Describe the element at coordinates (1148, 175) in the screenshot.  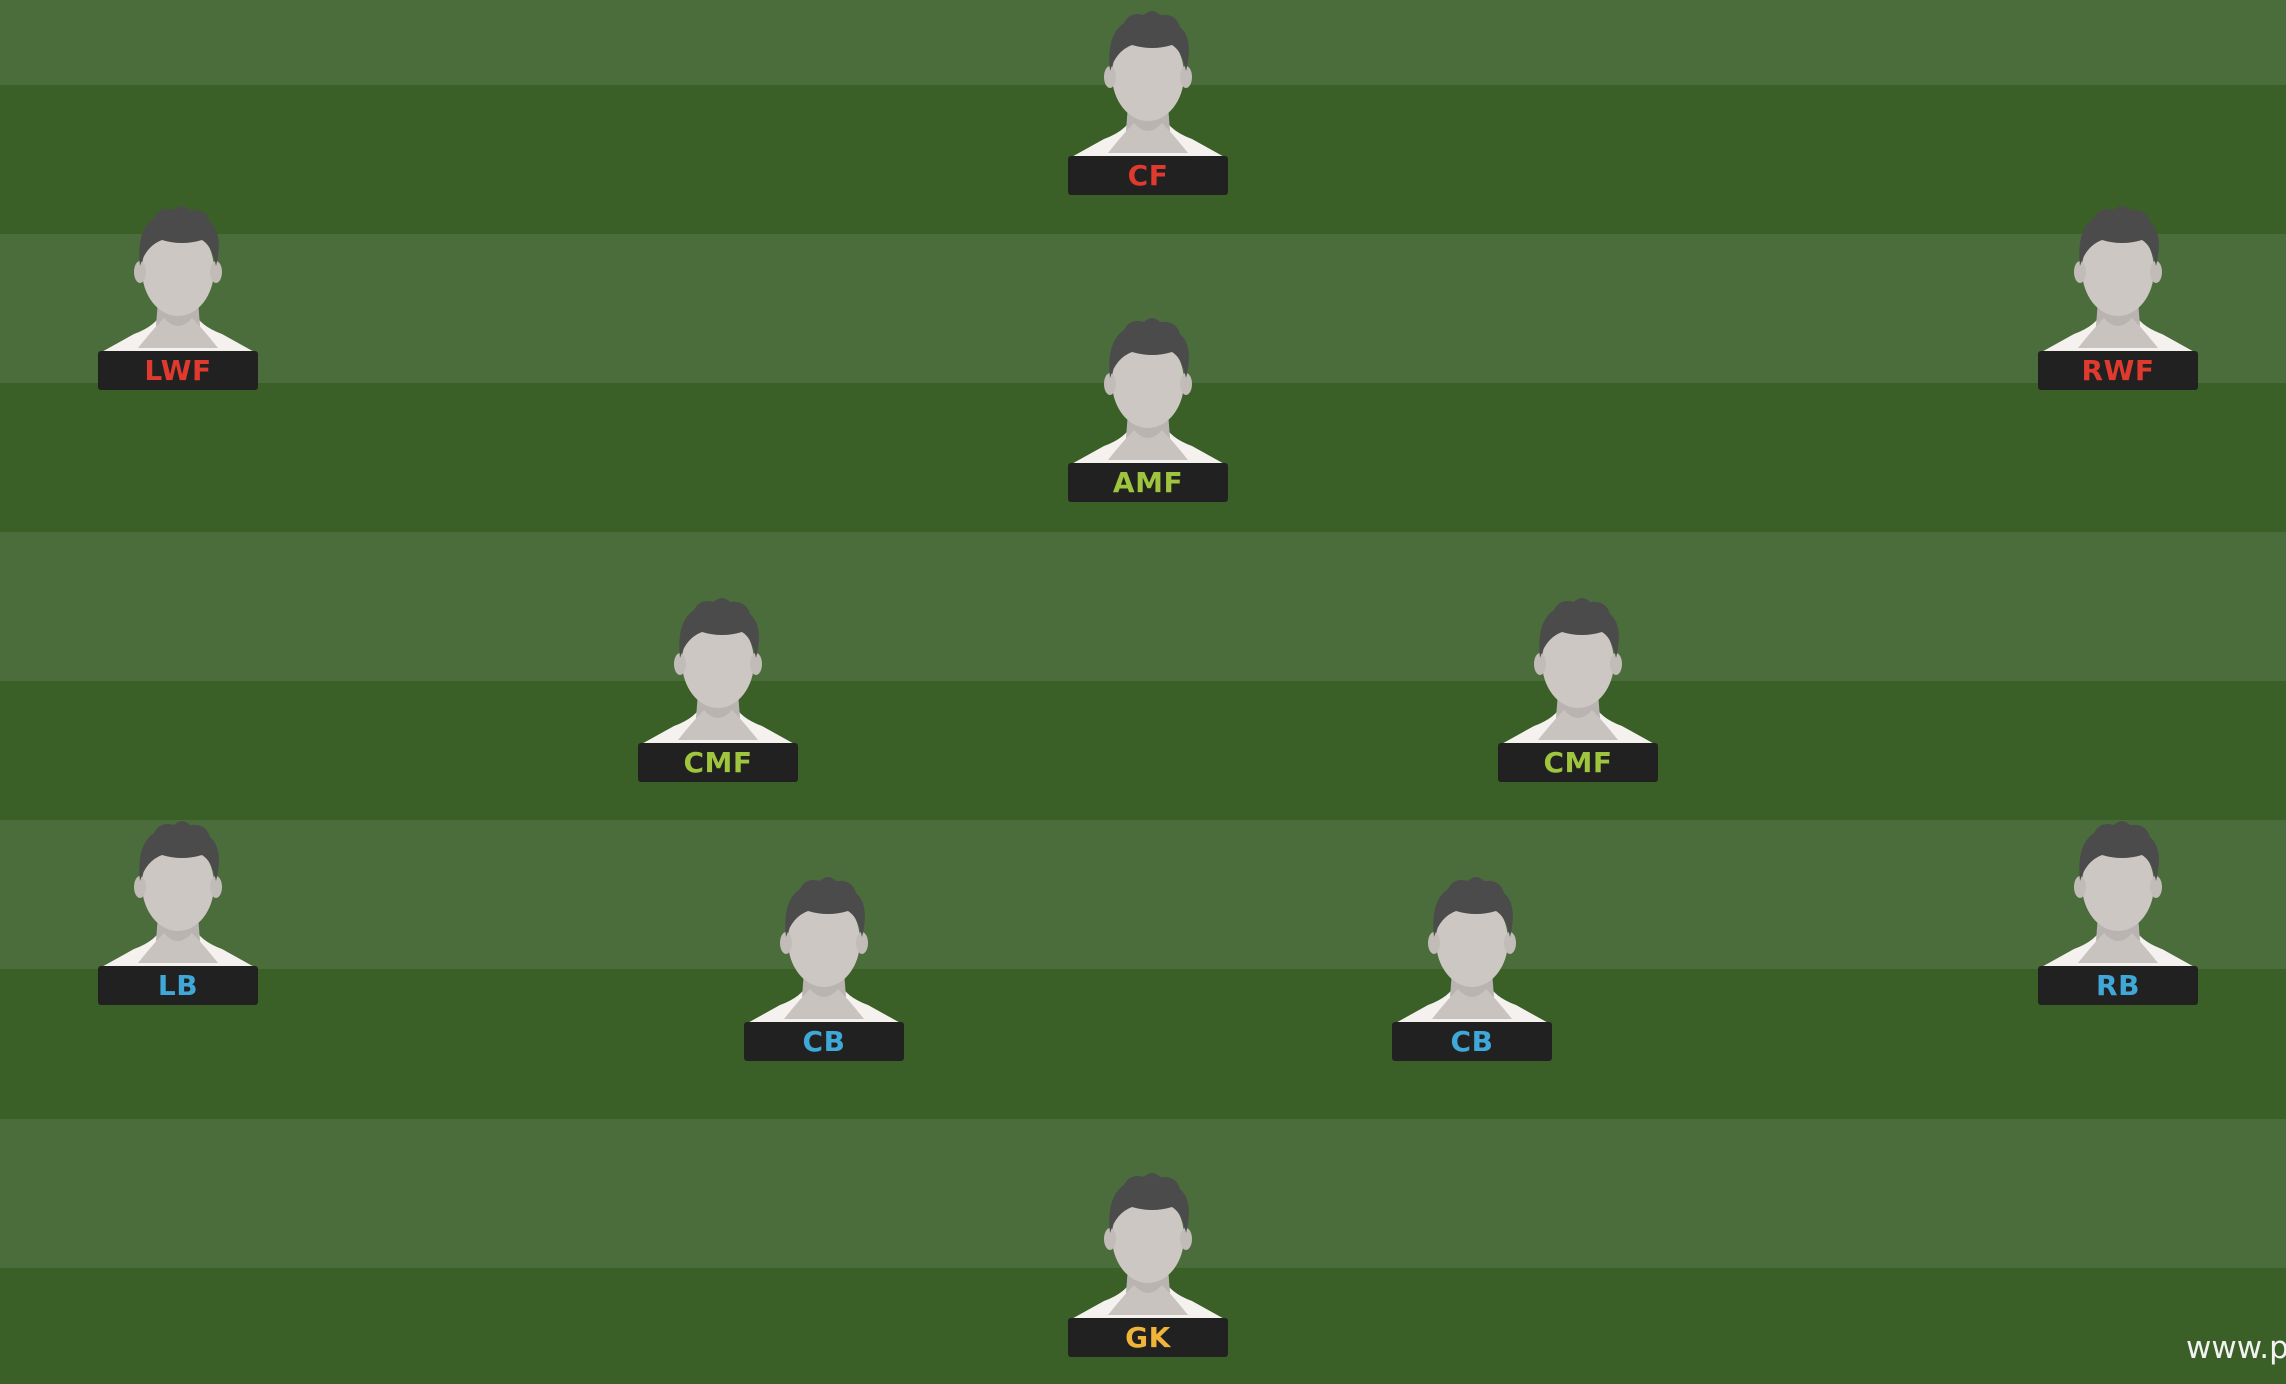
I see `position-label: CF` at that location.